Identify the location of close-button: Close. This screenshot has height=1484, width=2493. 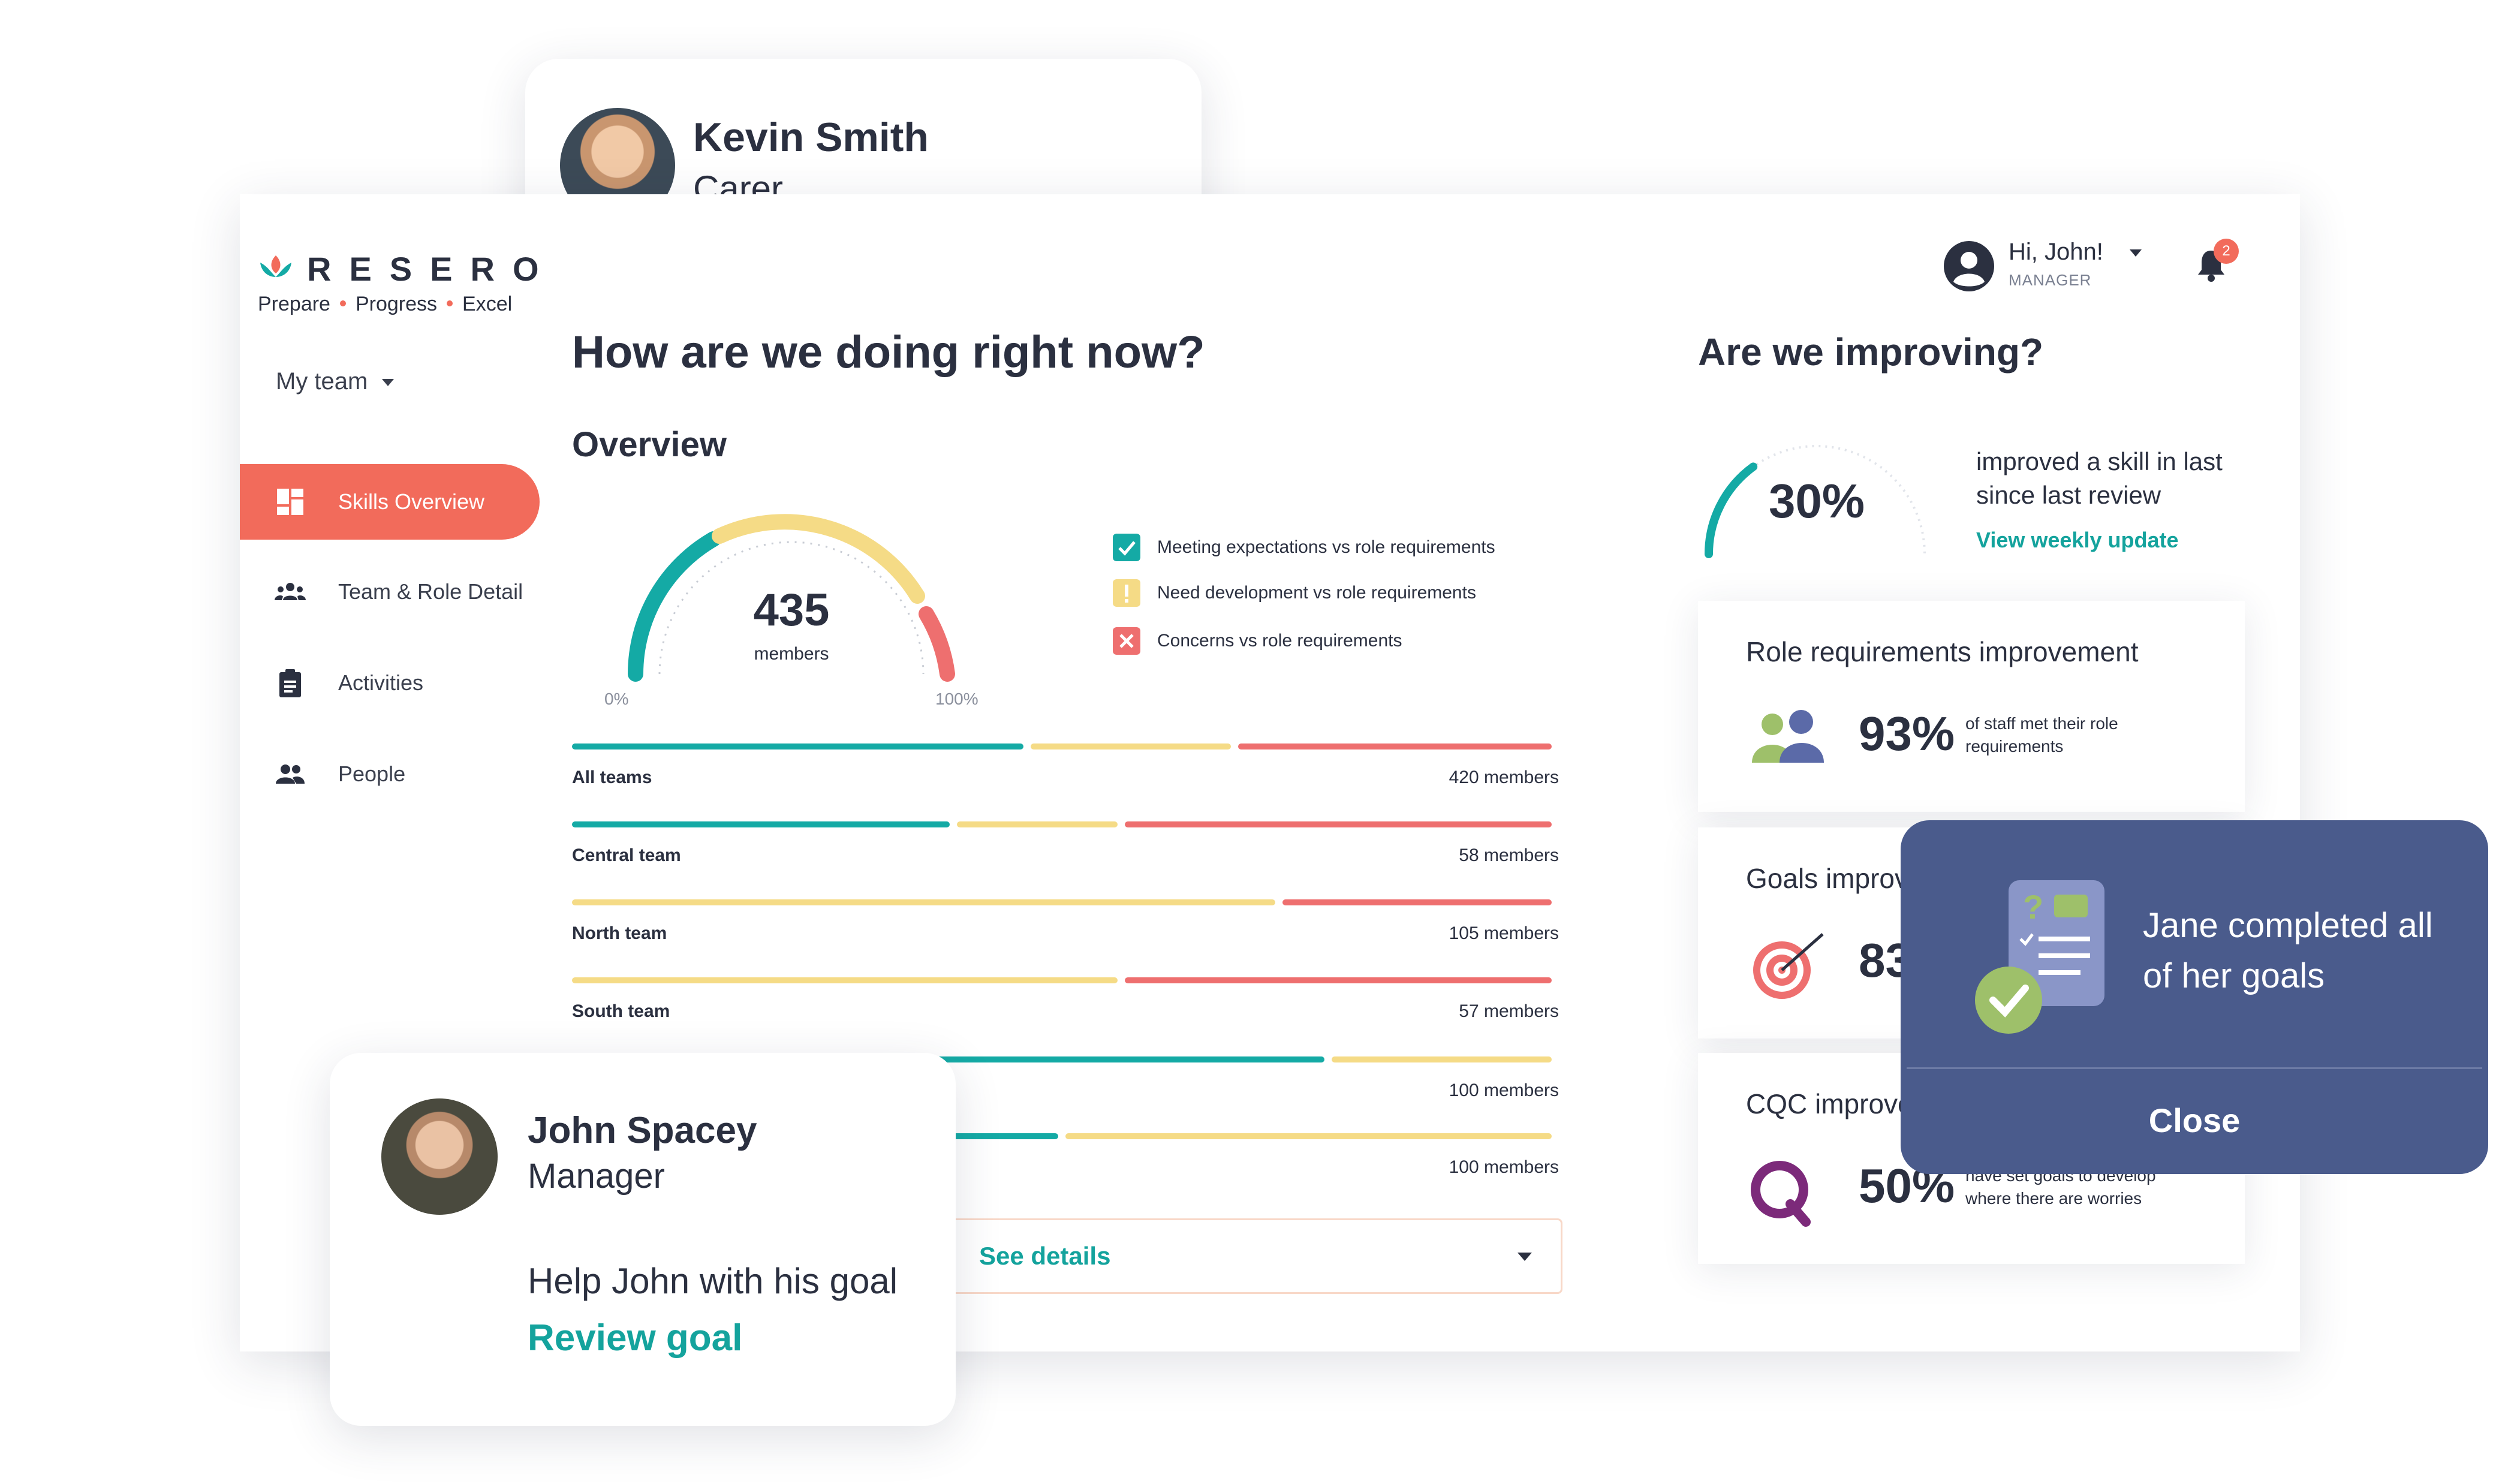
(2194, 1120).